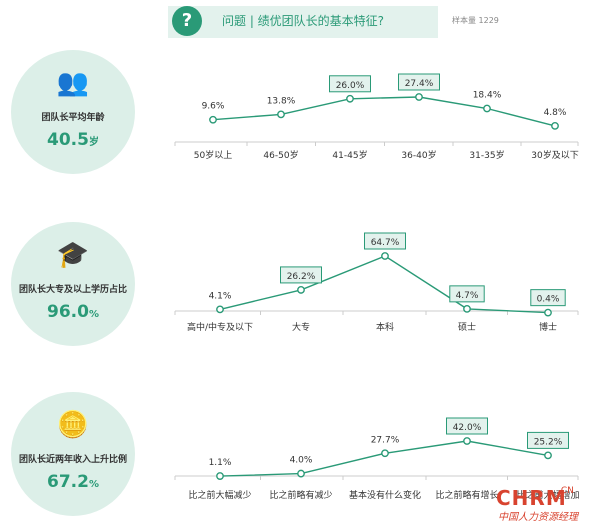  I want to click on graduation-cap-icon: 🎓, so click(73, 255).